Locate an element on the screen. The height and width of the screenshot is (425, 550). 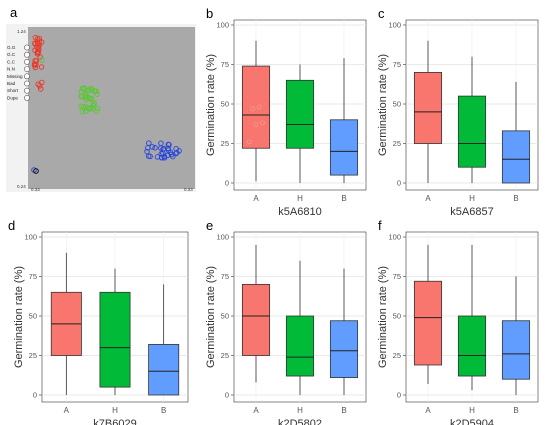
x-axis-title: k5A6810 is located at coordinates (299, 212).